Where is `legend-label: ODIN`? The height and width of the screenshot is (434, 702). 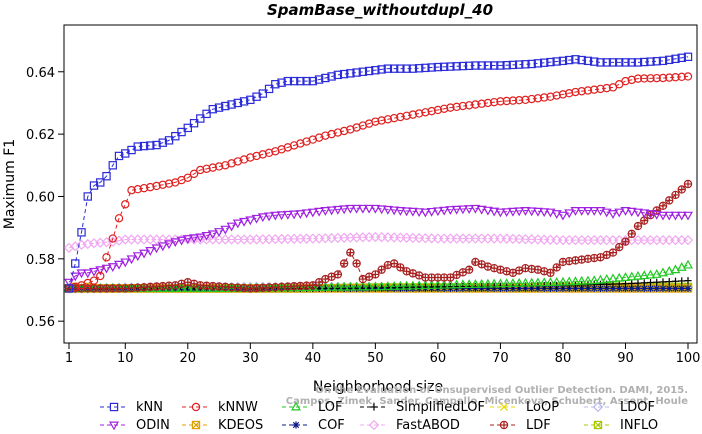 legend-label: ODIN is located at coordinates (153, 425).